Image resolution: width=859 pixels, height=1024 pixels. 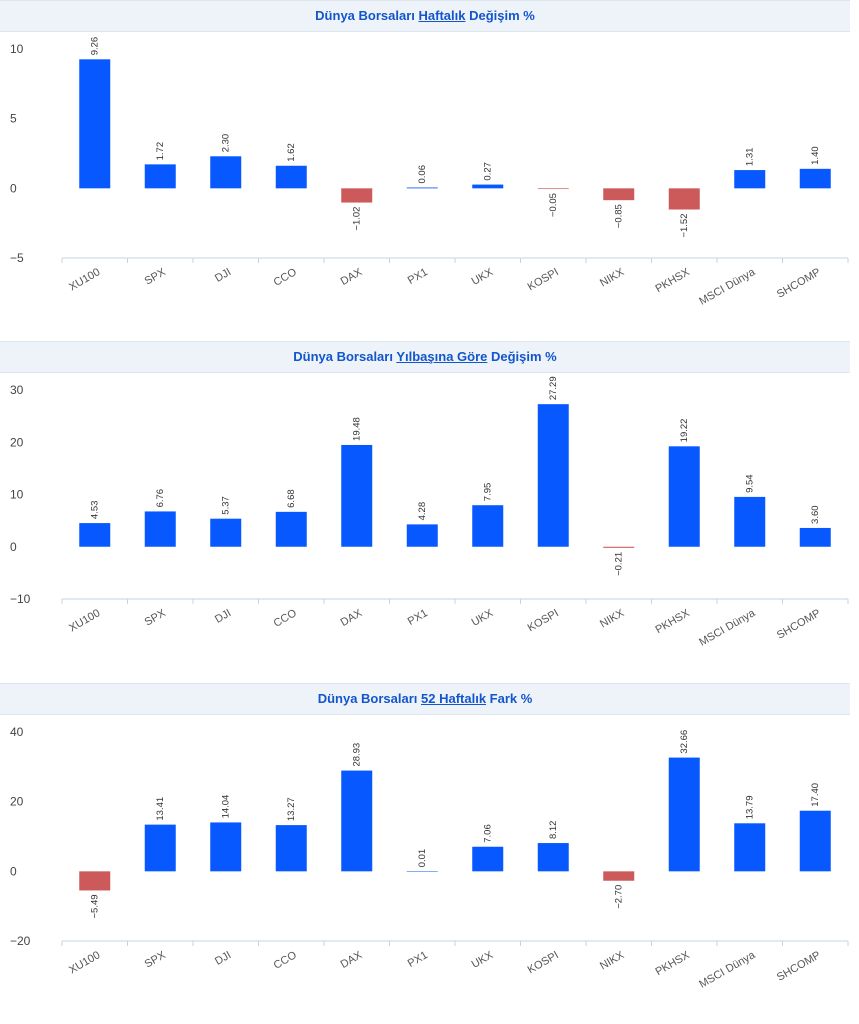 I want to click on title-highlight: Haftalık, so click(x=442, y=15).